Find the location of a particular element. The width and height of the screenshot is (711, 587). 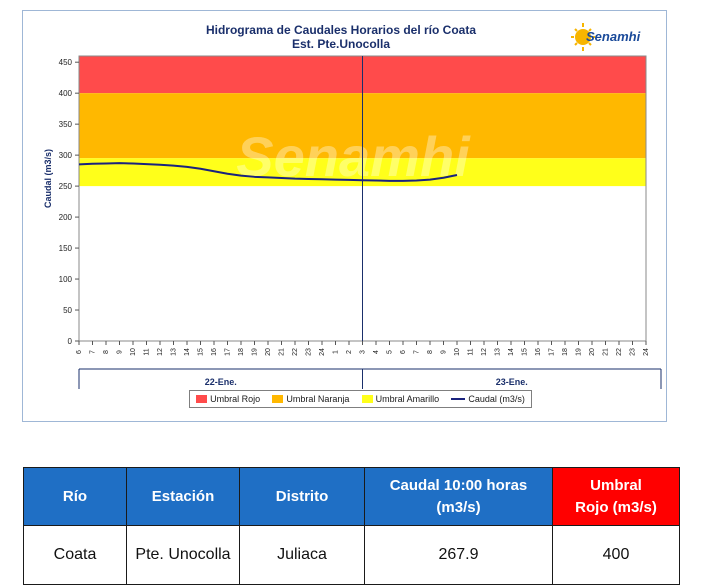

x-tick-label-12: 18 is located at coordinates (241, 352).